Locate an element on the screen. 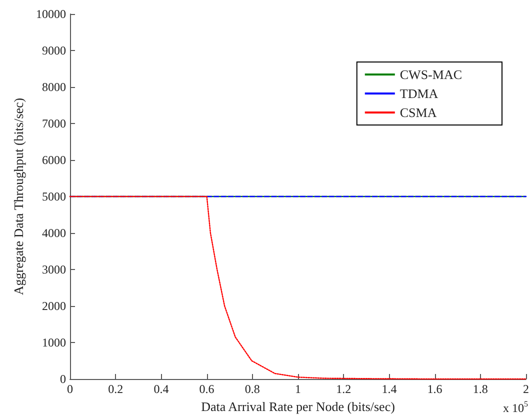 The image size is (532, 419). y-tick-label: 5000 is located at coordinates (54, 197).